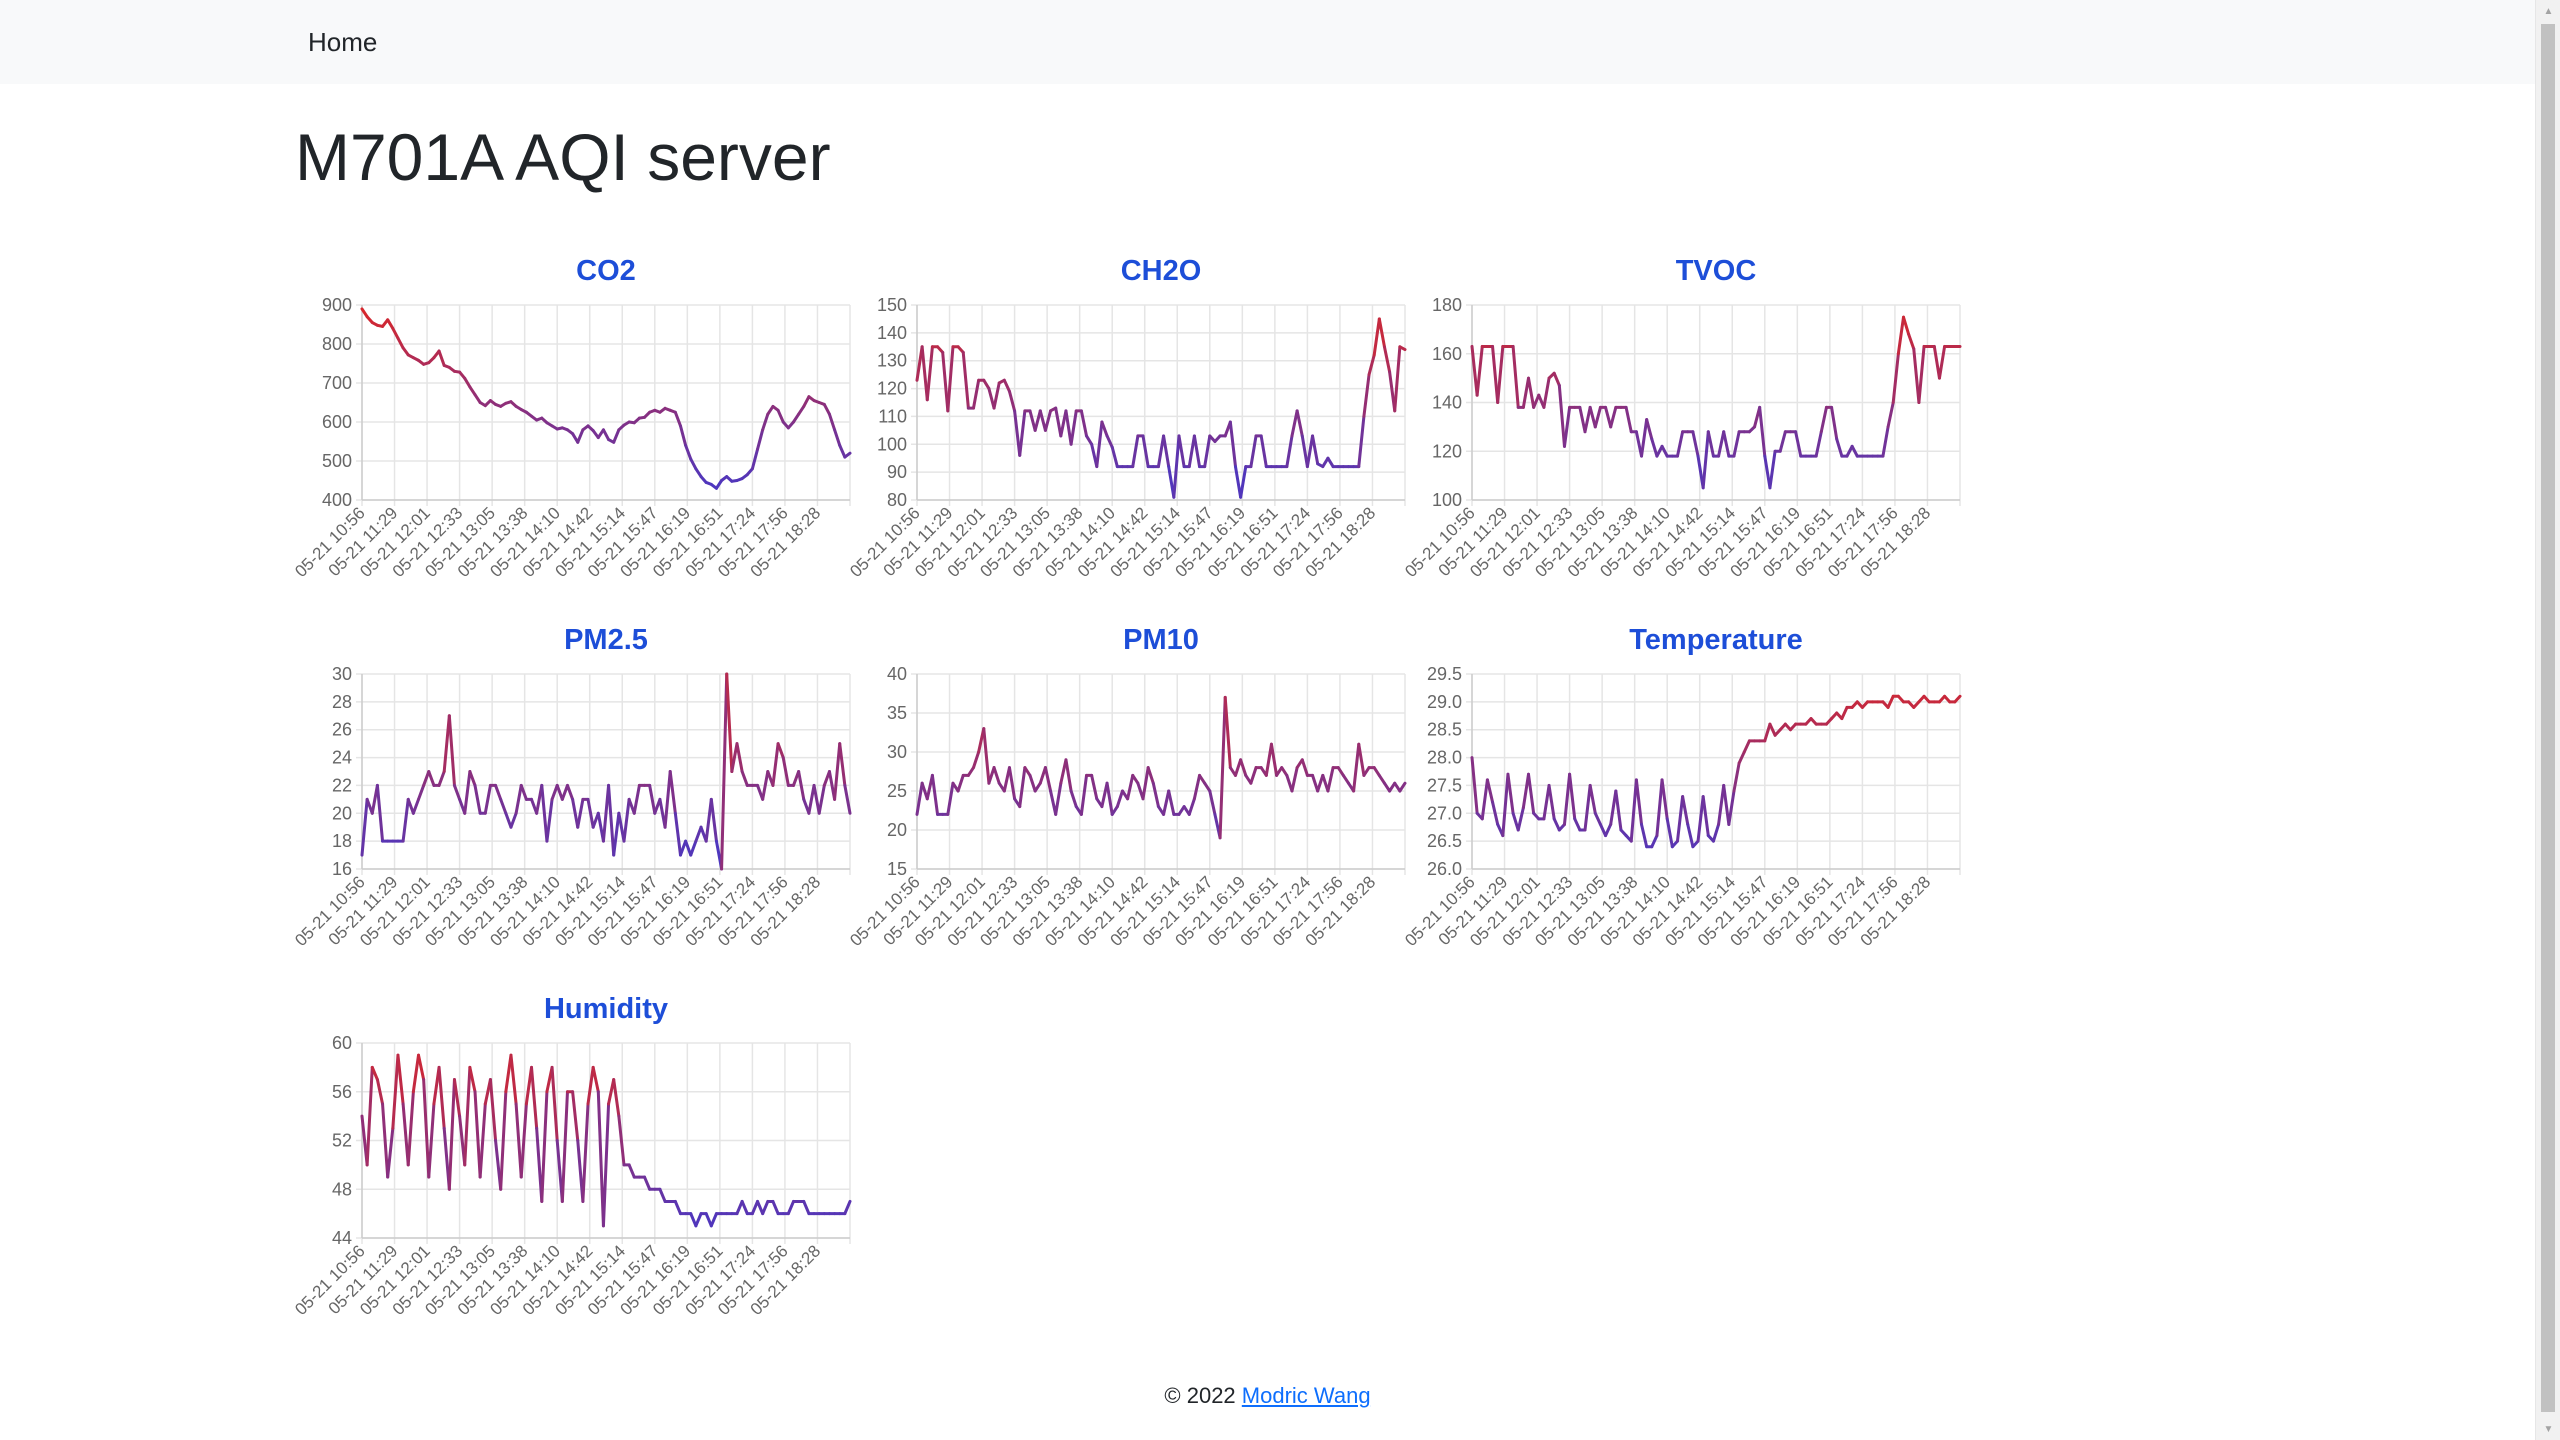 The height and width of the screenshot is (1440, 2560). What do you see at coordinates (342, 674) in the screenshot?
I see `y-tick-label: 30` at bounding box center [342, 674].